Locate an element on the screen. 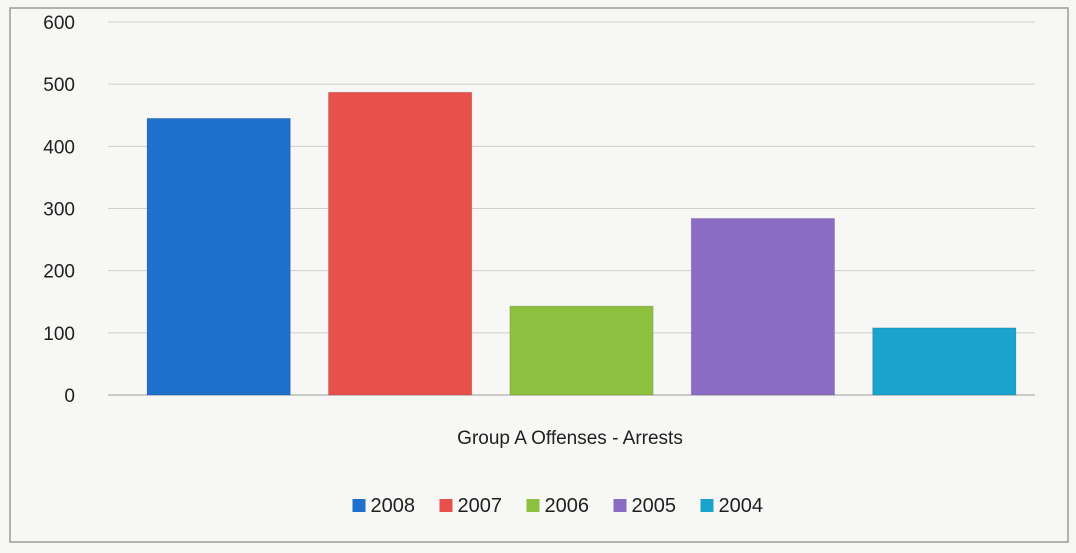 The width and height of the screenshot is (1076, 553). y-tick-label: 200 is located at coordinates (59, 272).